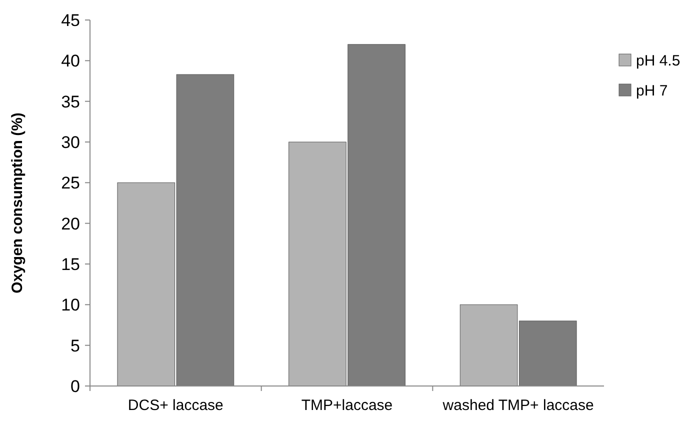  What do you see at coordinates (70, 20) in the screenshot?
I see `y-tick-label: 45` at bounding box center [70, 20].